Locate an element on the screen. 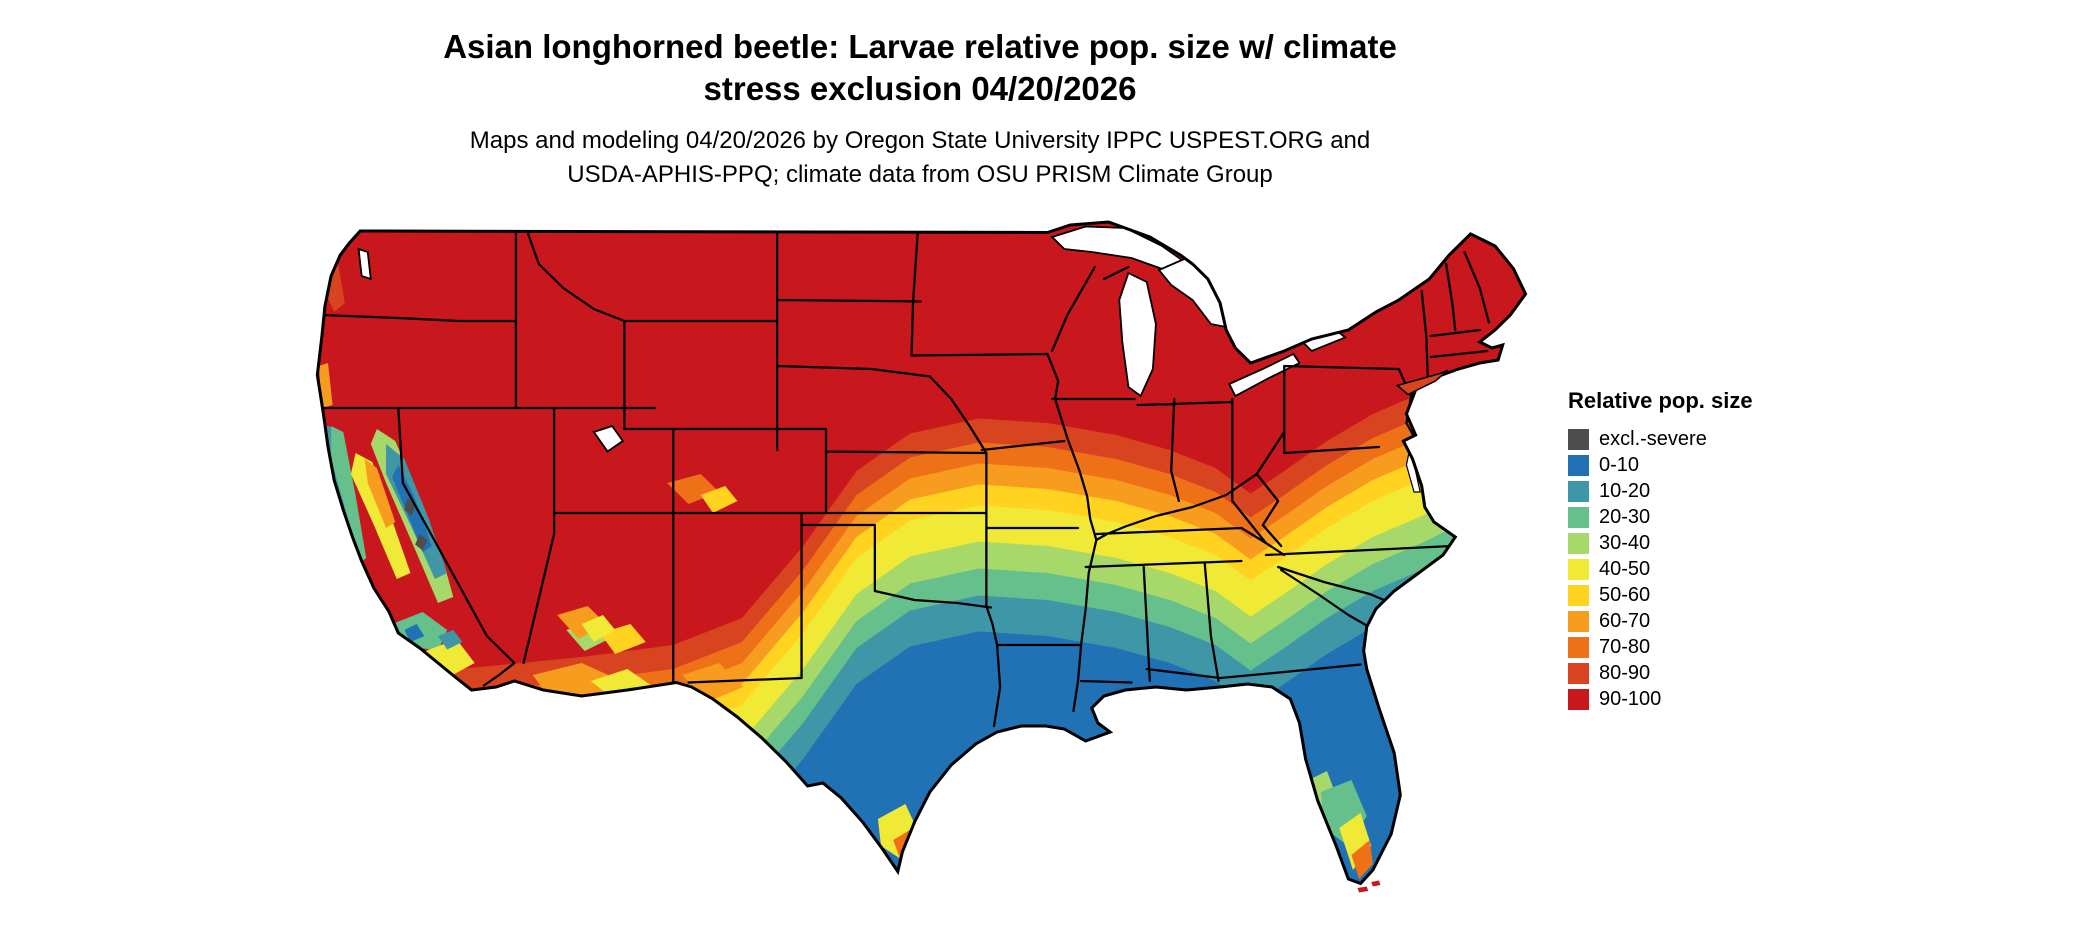  title-line-2: stress exclusion 04/20/2026 is located at coordinates (920, 89).